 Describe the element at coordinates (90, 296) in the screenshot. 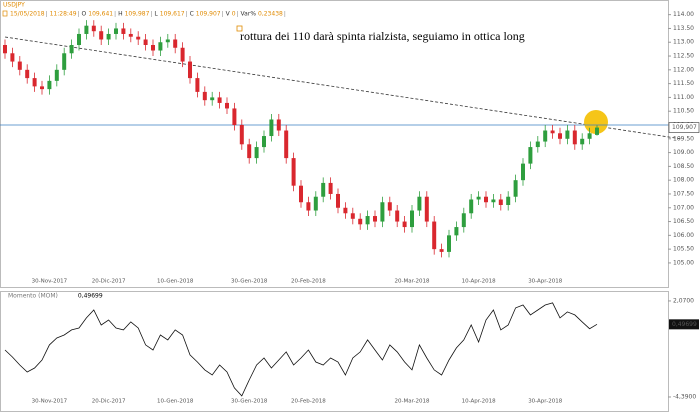

I see `legend-value: 0,49699` at that location.